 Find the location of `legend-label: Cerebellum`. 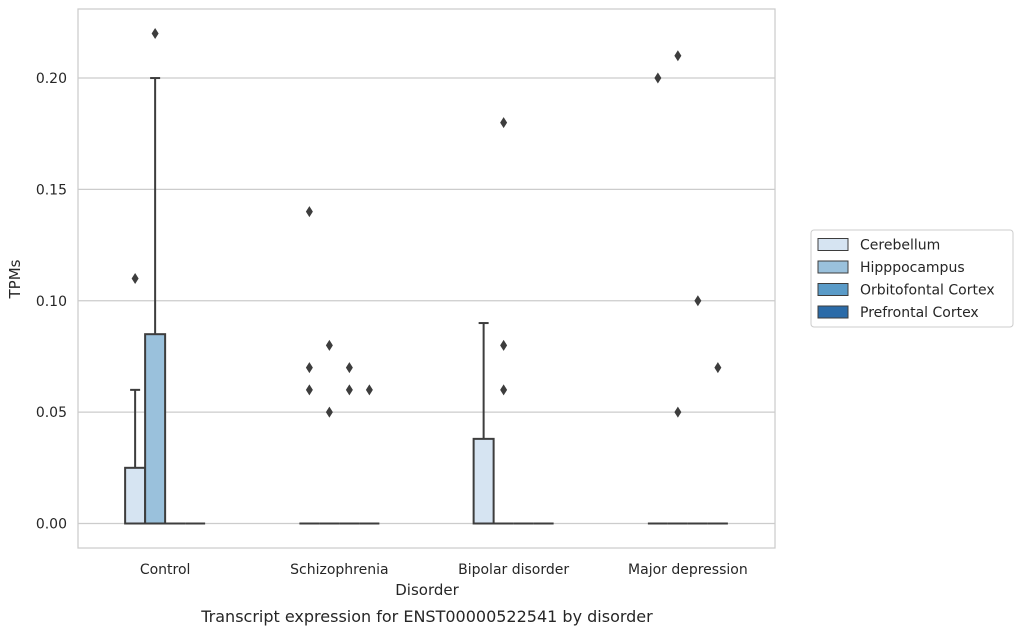

legend-label: Cerebellum is located at coordinates (900, 246).